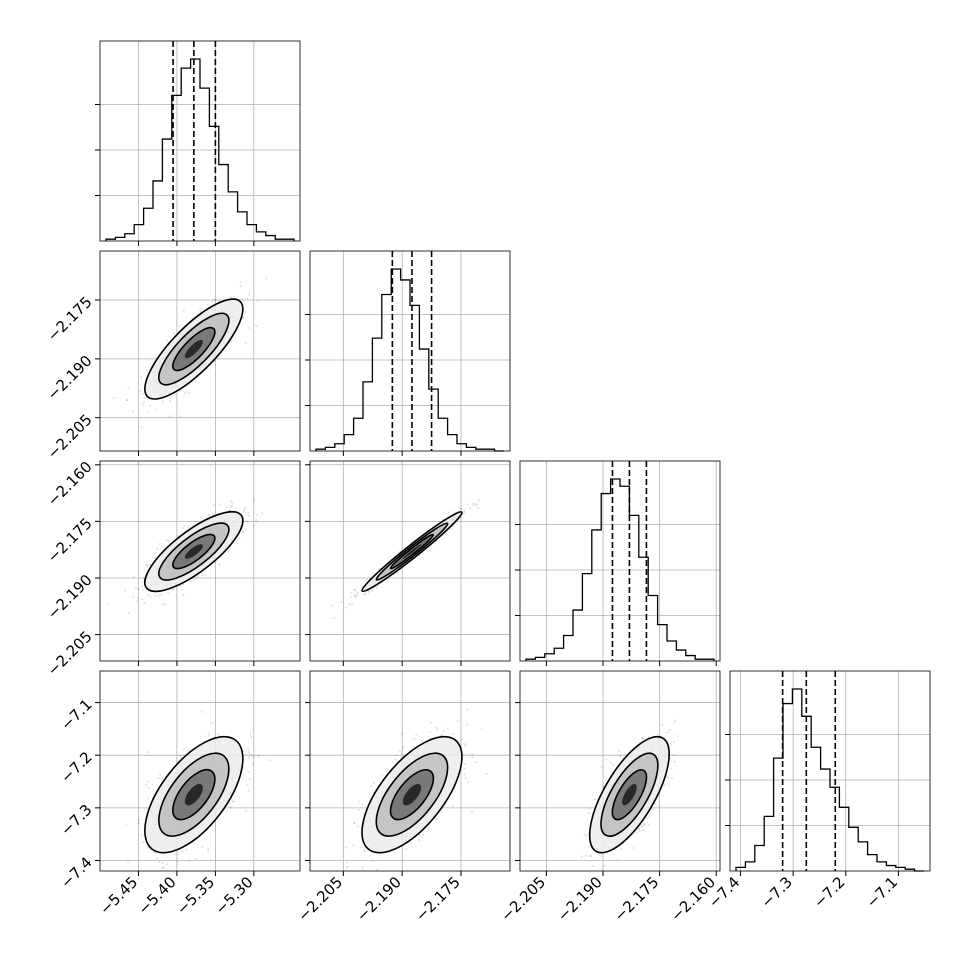 Image resolution: width=970 pixels, height=970 pixels. I want to click on scatter-panel-1-0: −2.205 −2.190 −2.175, so click(172, 356).